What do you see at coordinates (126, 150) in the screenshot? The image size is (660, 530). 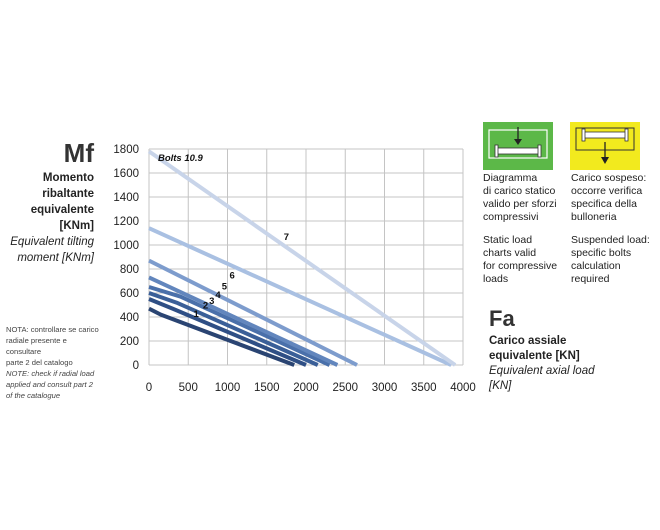 I see `y-tick-label: 1800` at bounding box center [126, 150].